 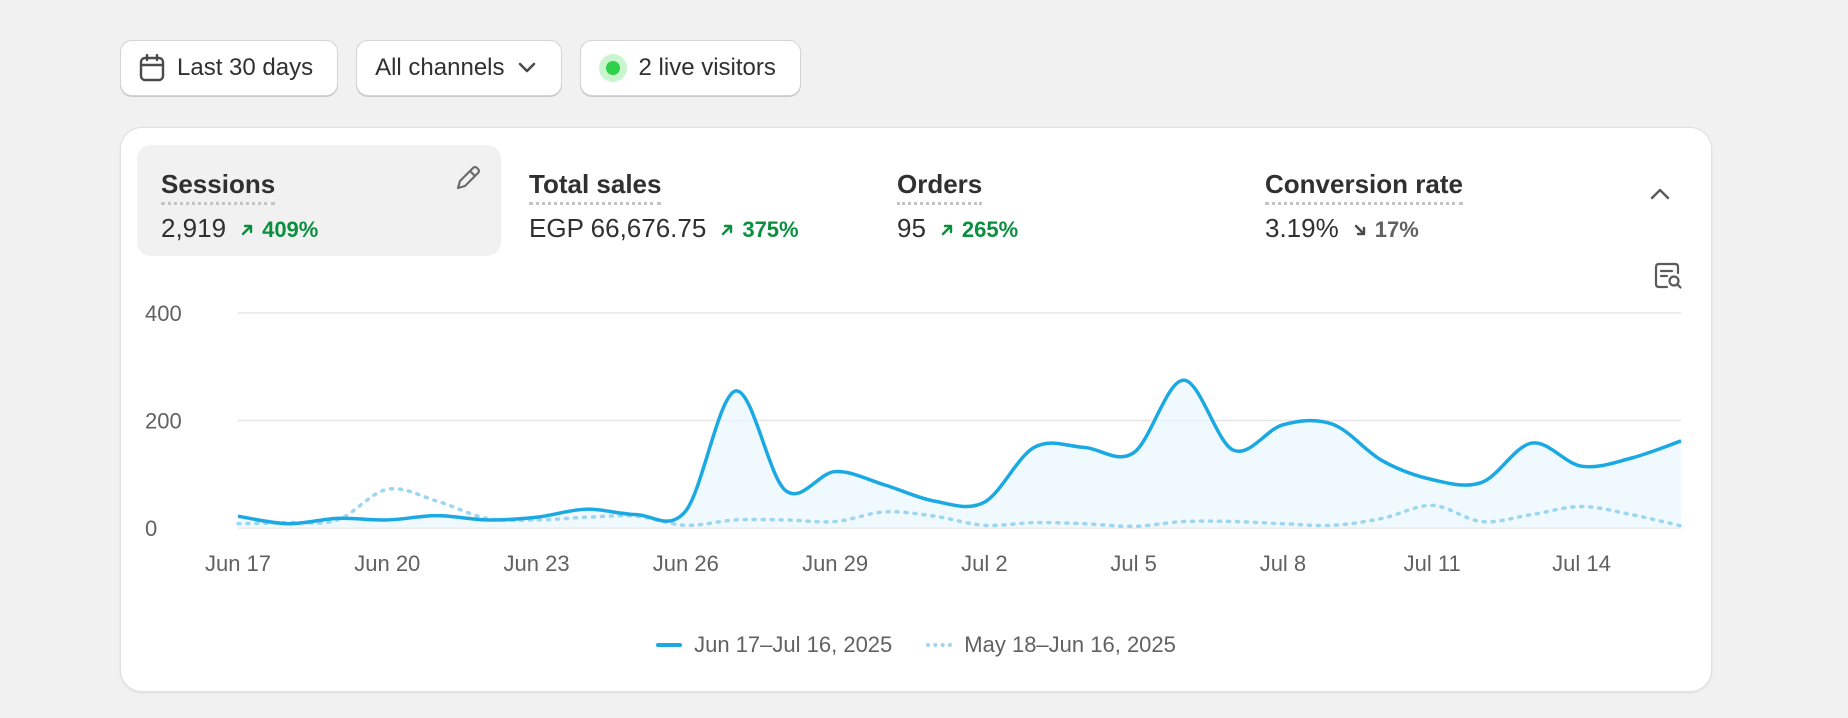 What do you see at coordinates (707, 67) in the screenshot?
I see `live-visitors-label: 2 live visitors` at bounding box center [707, 67].